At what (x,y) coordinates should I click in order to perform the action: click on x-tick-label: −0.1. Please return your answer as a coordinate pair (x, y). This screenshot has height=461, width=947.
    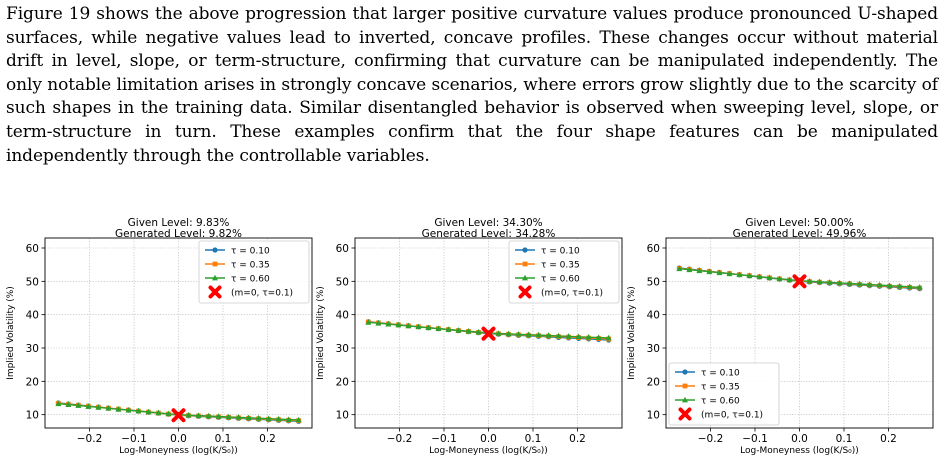
    Looking at the image, I should click on (134, 439).